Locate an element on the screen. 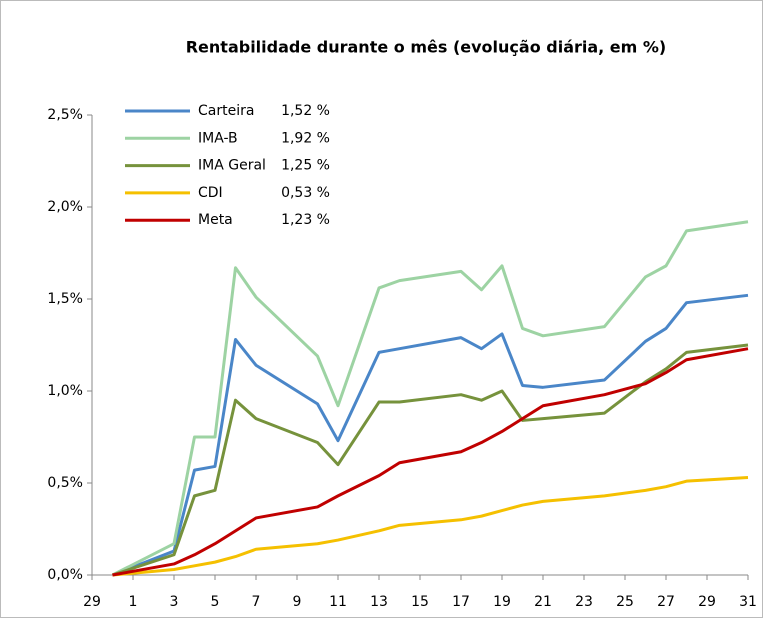 This screenshot has width=763, height=618. x-tick-label: 13 is located at coordinates (379, 602).